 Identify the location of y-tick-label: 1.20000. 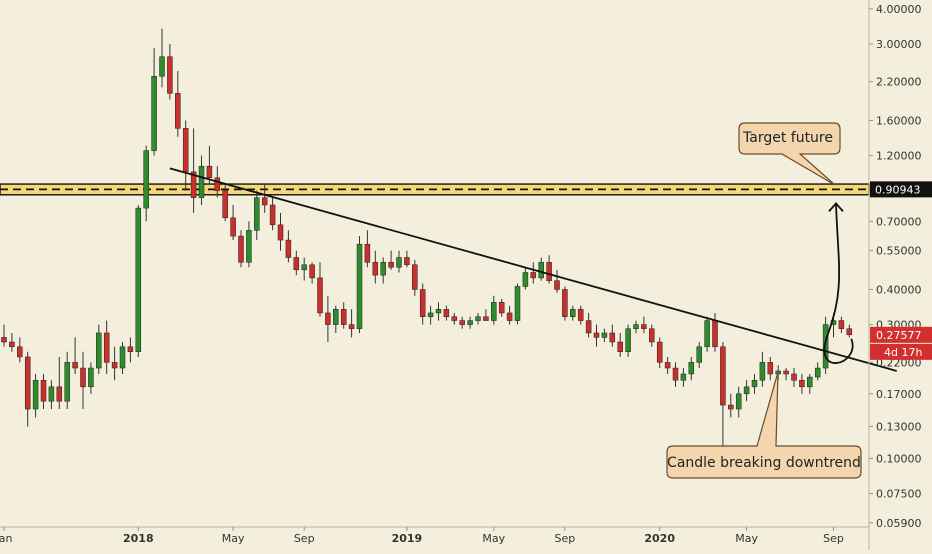
(899, 156).